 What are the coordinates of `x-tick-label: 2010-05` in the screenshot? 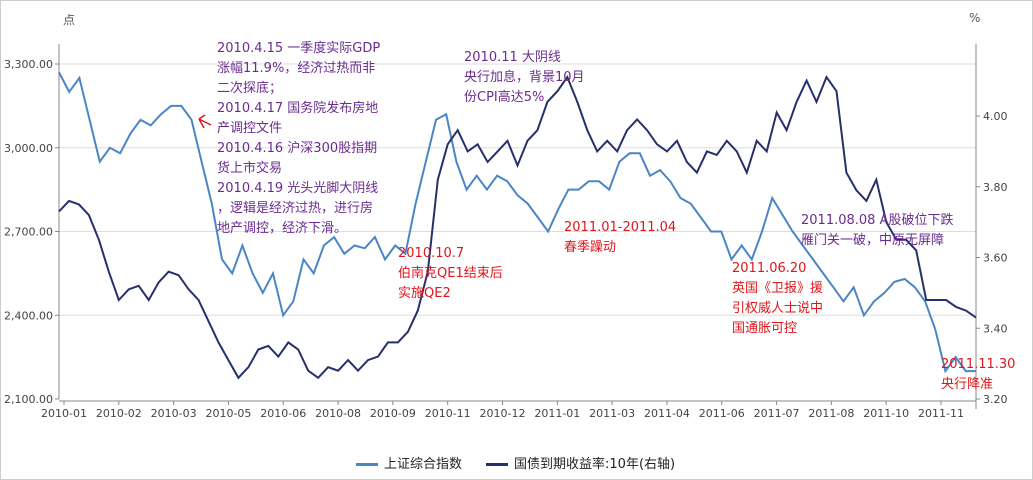 It's located at (228, 413).